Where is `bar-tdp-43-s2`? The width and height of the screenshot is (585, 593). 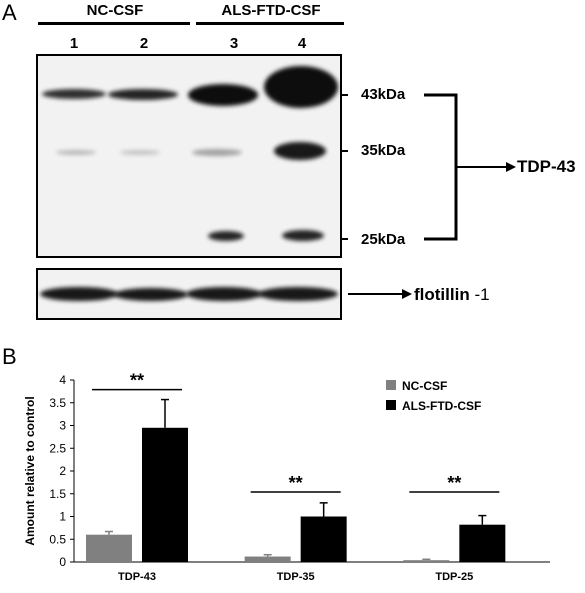
bar-tdp-43-s2 is located at coordinates (165, 494).